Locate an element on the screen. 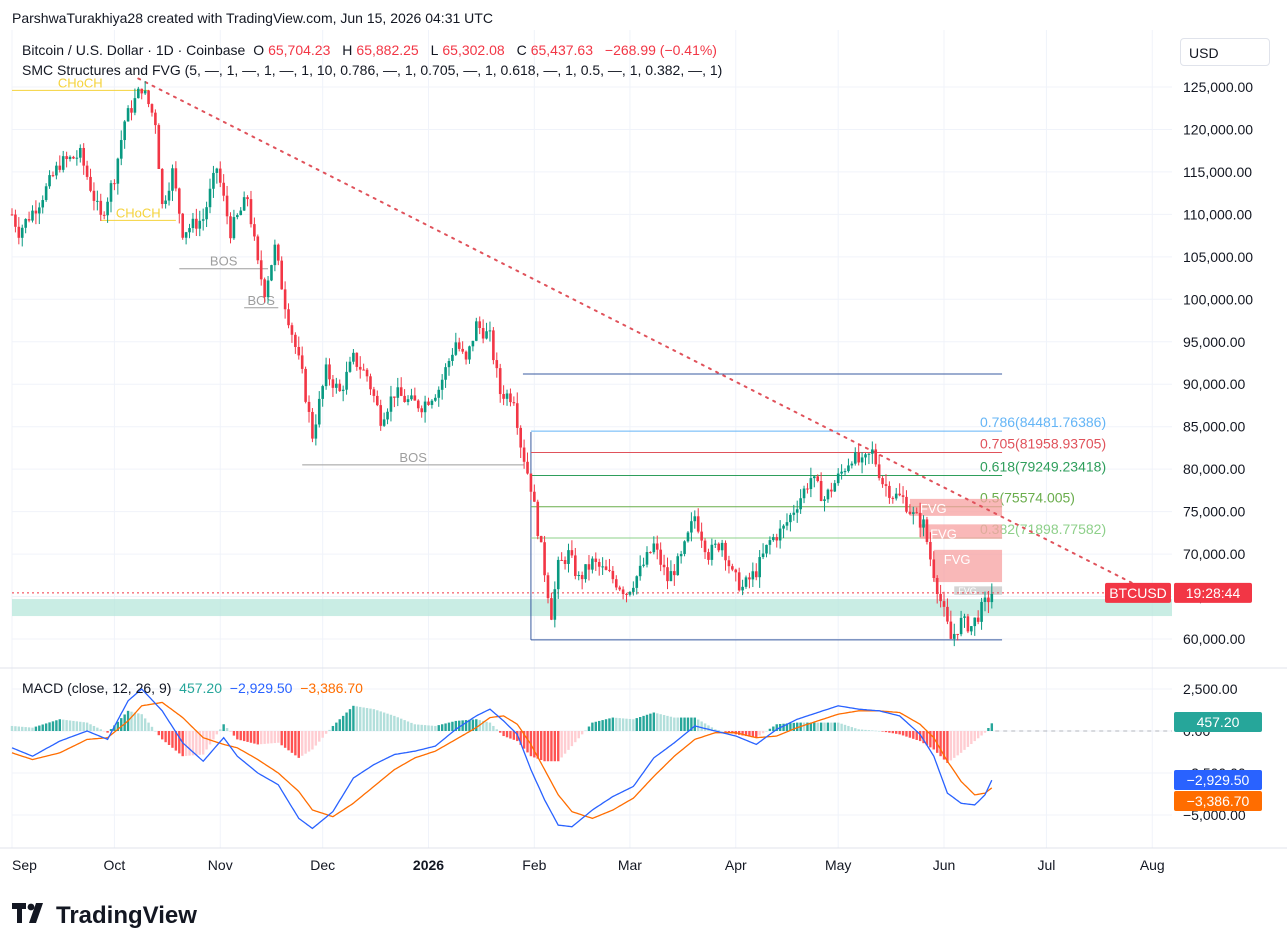 The width and height of the screenshot is (1287, 952). ohlc-high: H 65,882.25 is located at coordinates (380, 50).